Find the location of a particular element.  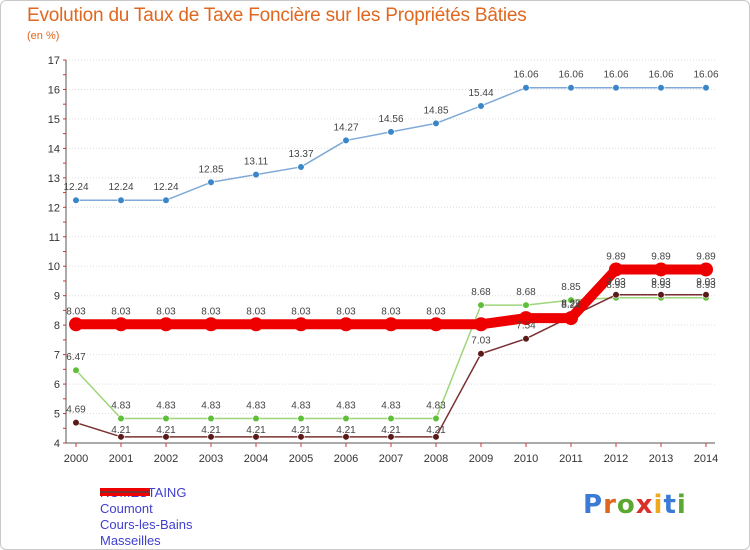

y-tick-label: 6 is located at coordinates (57, 385).